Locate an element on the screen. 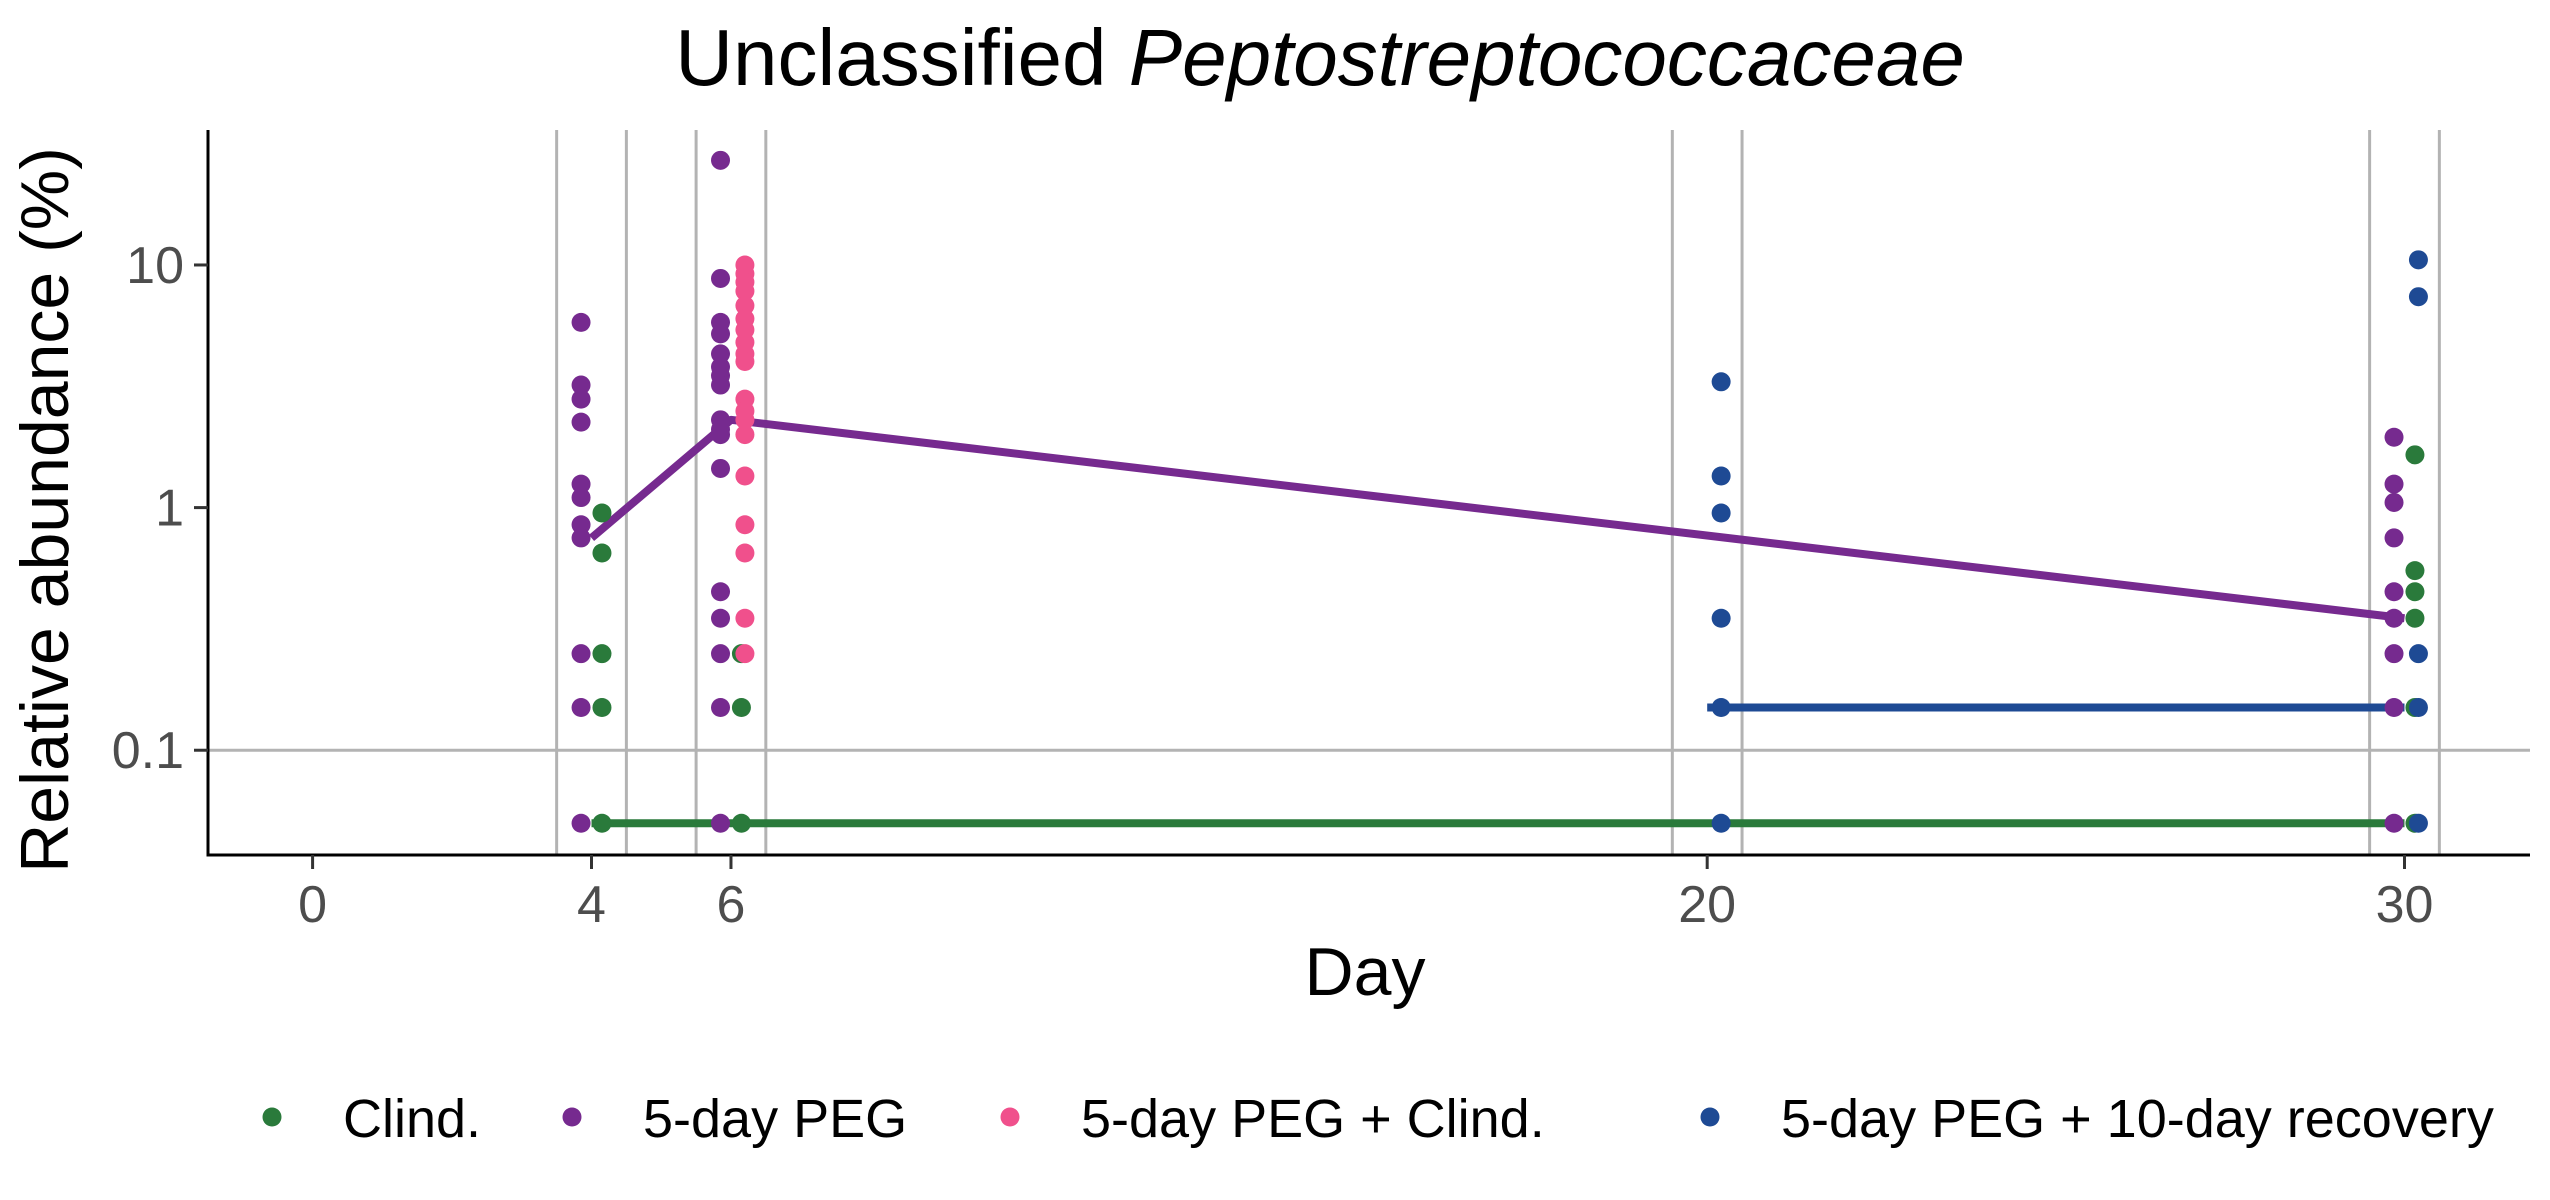 This screenshot has height=1200, width=2550. chart-title-italic: Peptostreptococcaceae is located at coordinates (1547, 57).